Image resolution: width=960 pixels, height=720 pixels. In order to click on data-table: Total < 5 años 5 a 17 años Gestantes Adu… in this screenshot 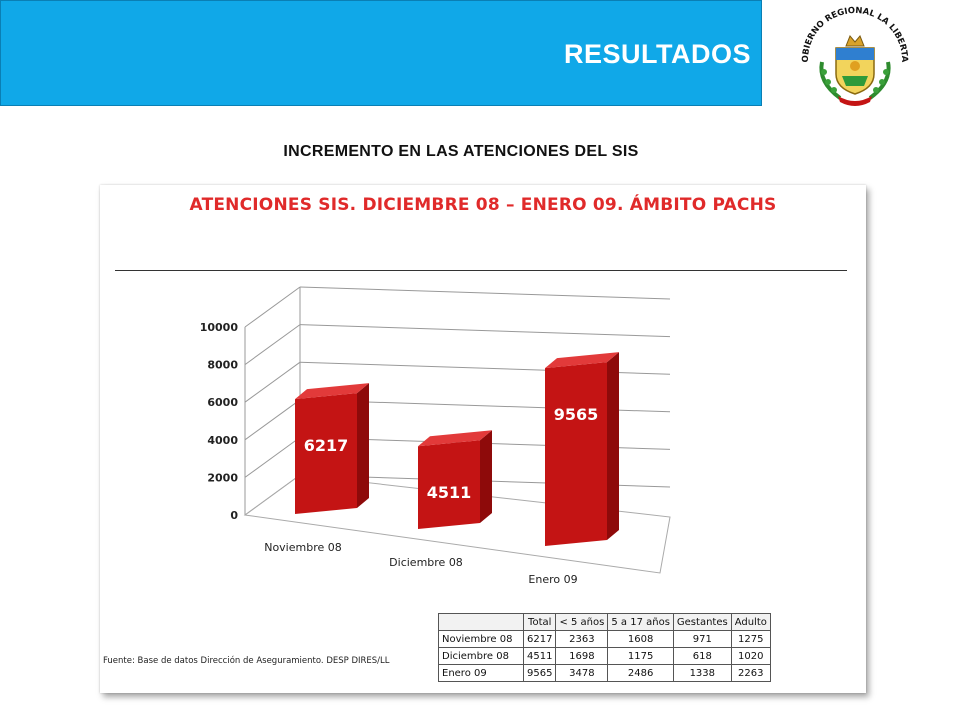, I will do `click(604, 647)`.